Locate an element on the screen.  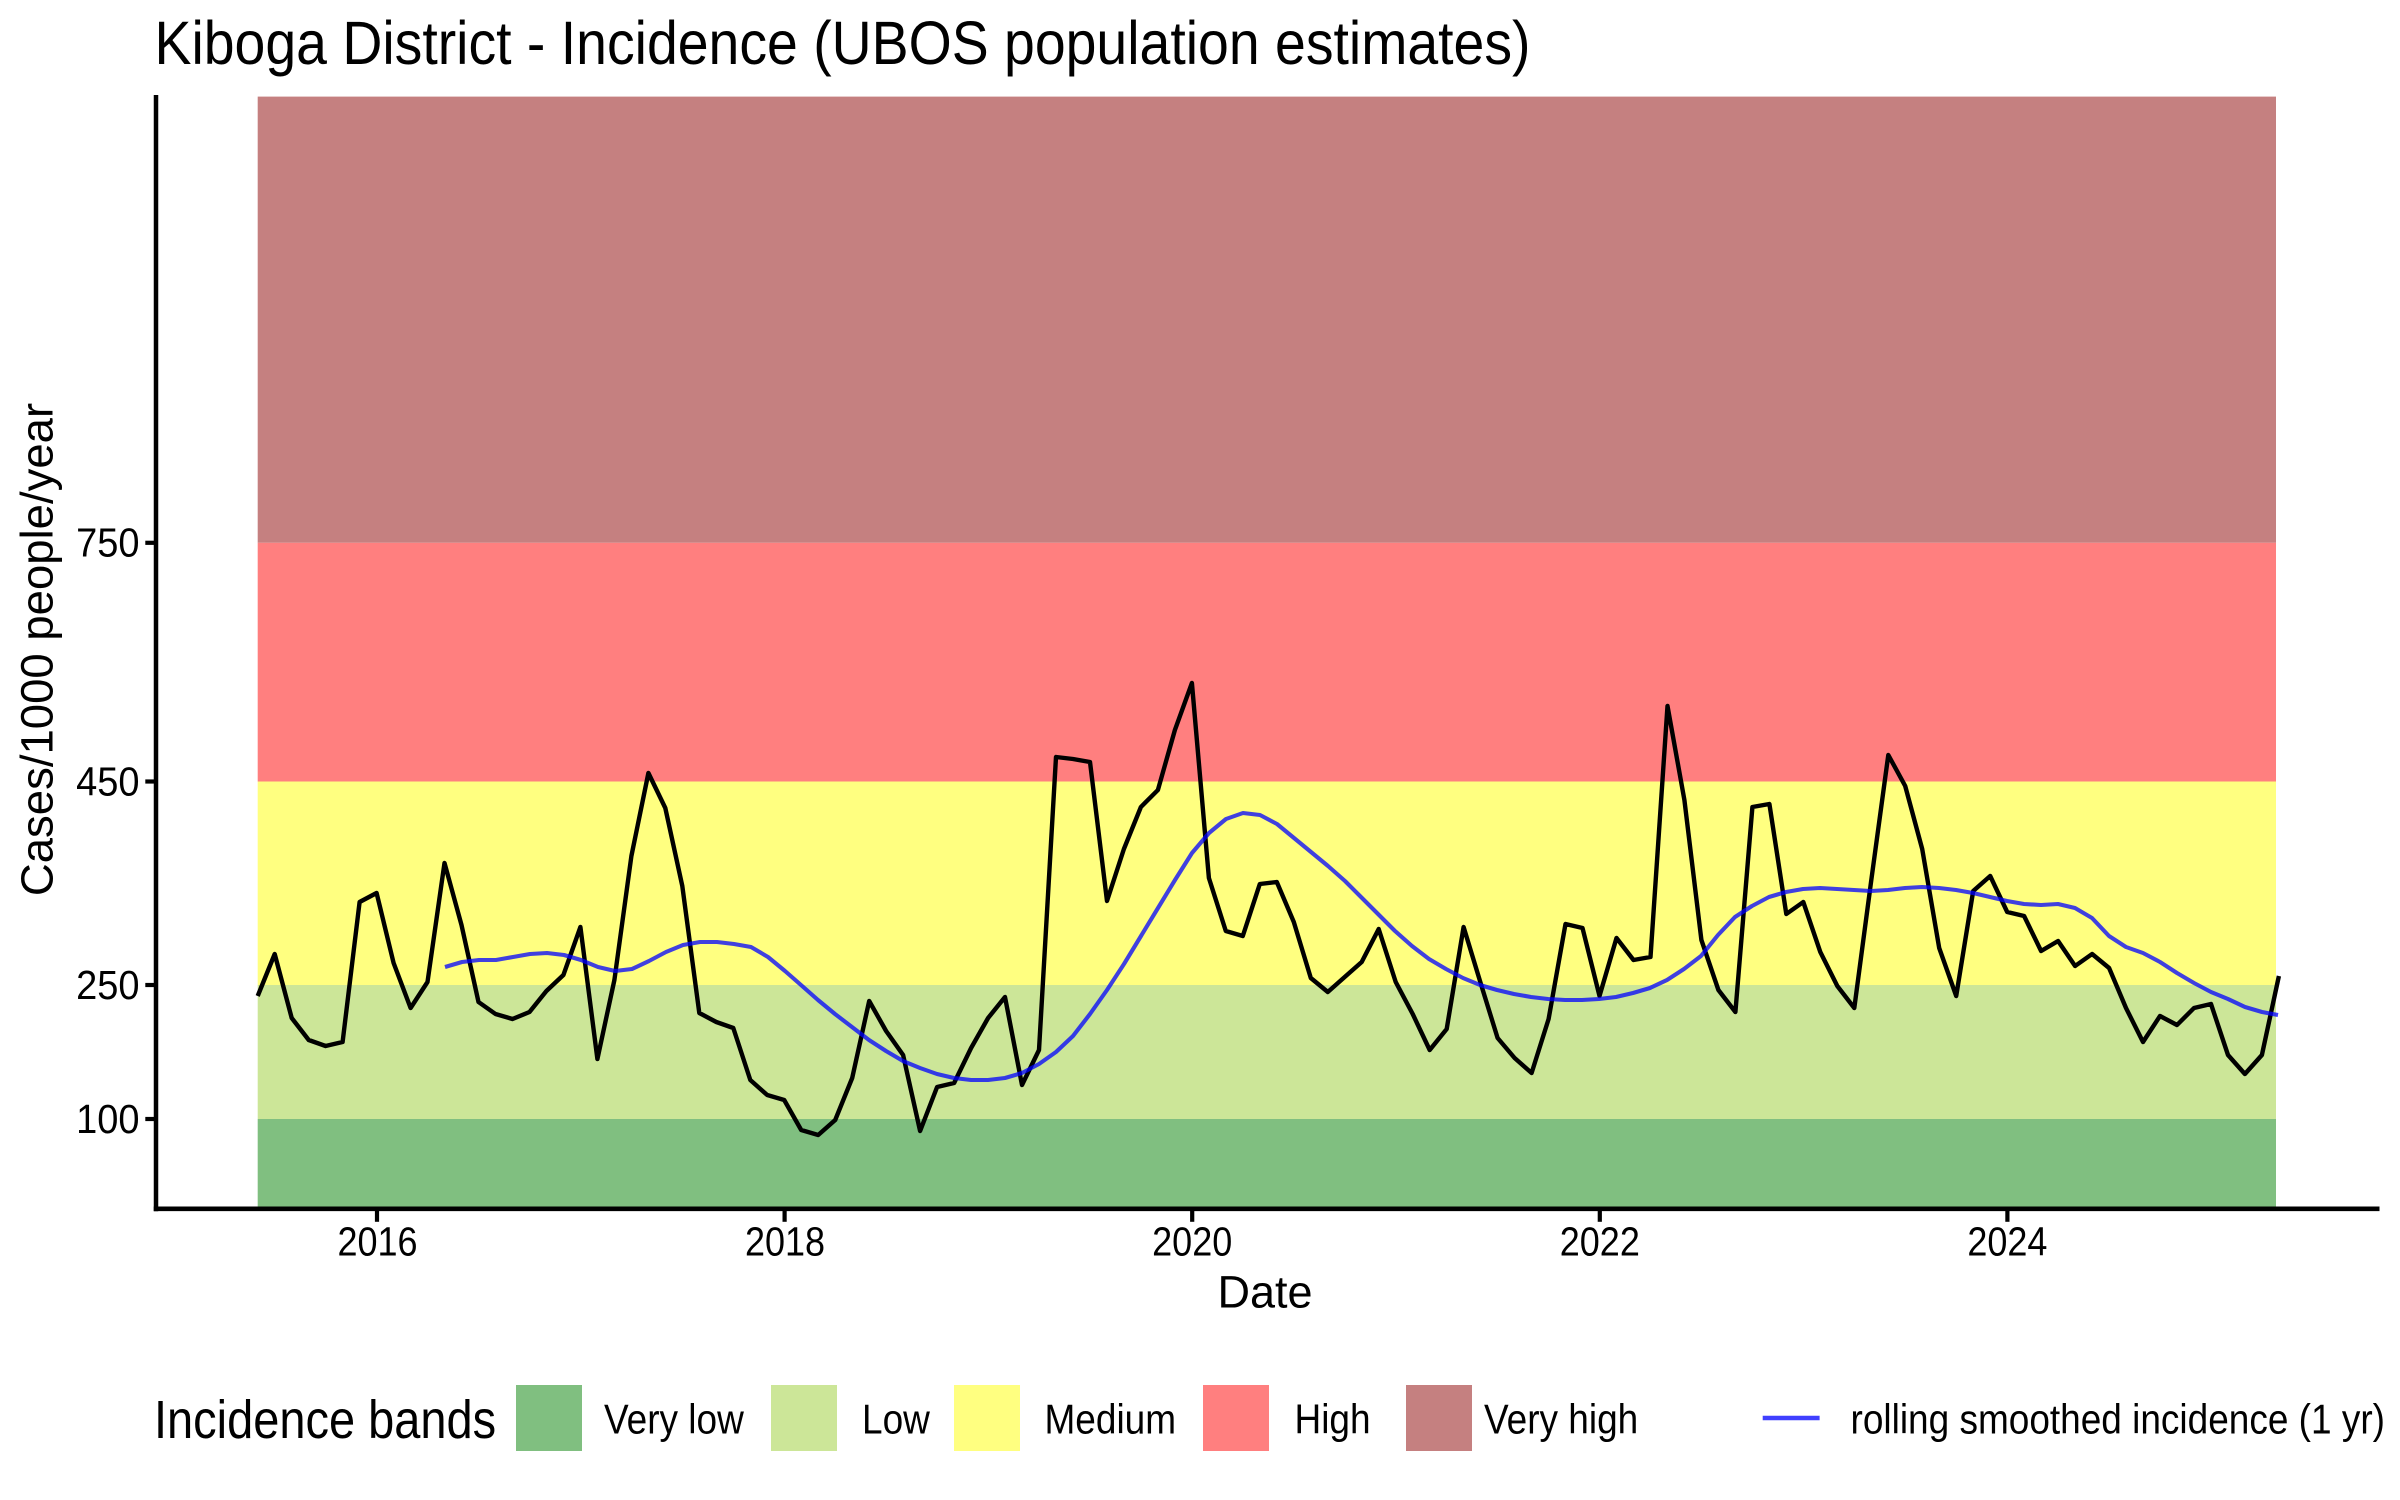
svg-text: 450 is located at coordinates (107, 782).